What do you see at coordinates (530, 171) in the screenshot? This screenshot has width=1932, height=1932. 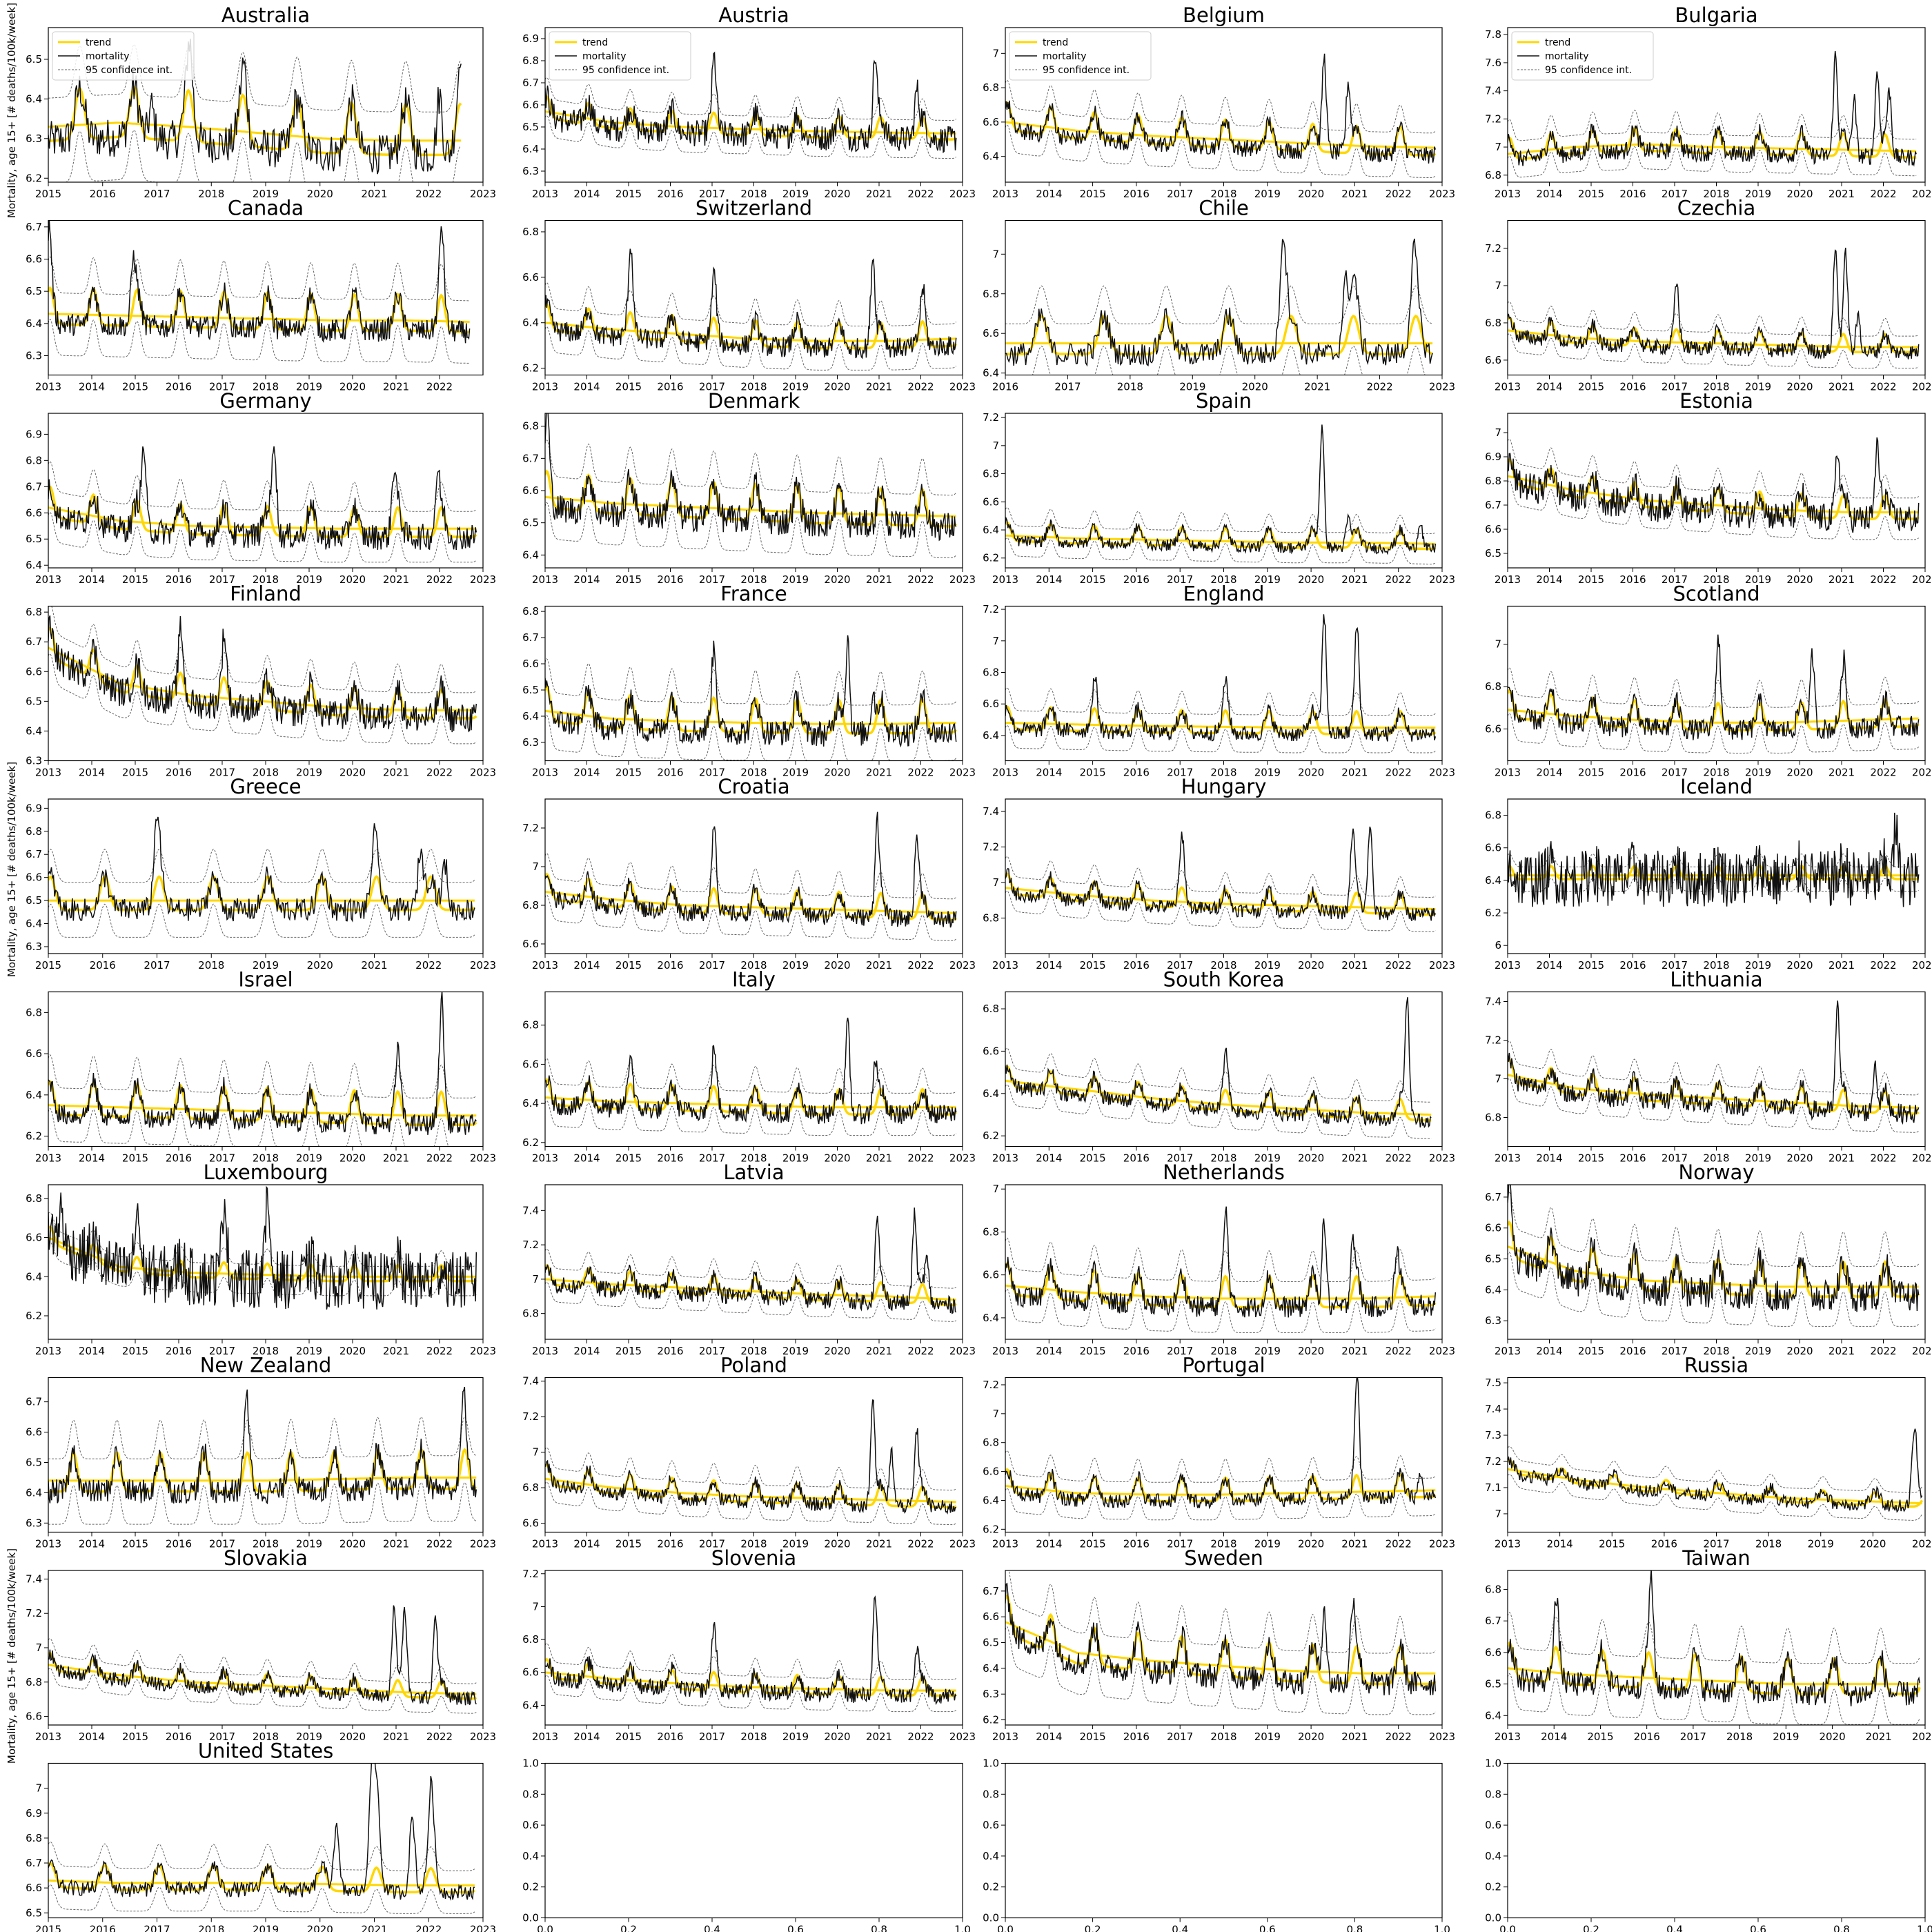 I see `y-tick-label: 6.3` at bounding box center [530, 171].